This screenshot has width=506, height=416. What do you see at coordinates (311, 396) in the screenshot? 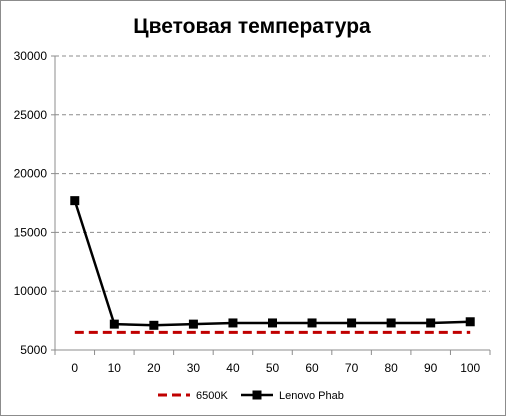
I see `legend-label: Lenovo Phab` at bounding box center [311, 396].